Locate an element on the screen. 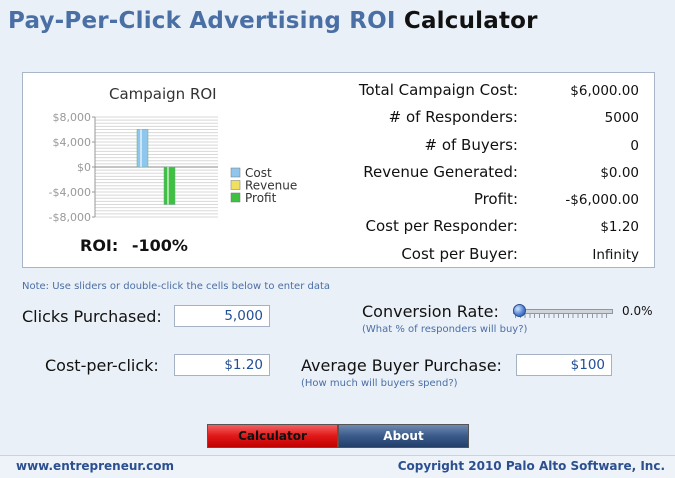 This screenshot has width=675, height=478. metric-cost-per-buyer: Cost per Buyer: Infinity is located at coordinates (481, 254).